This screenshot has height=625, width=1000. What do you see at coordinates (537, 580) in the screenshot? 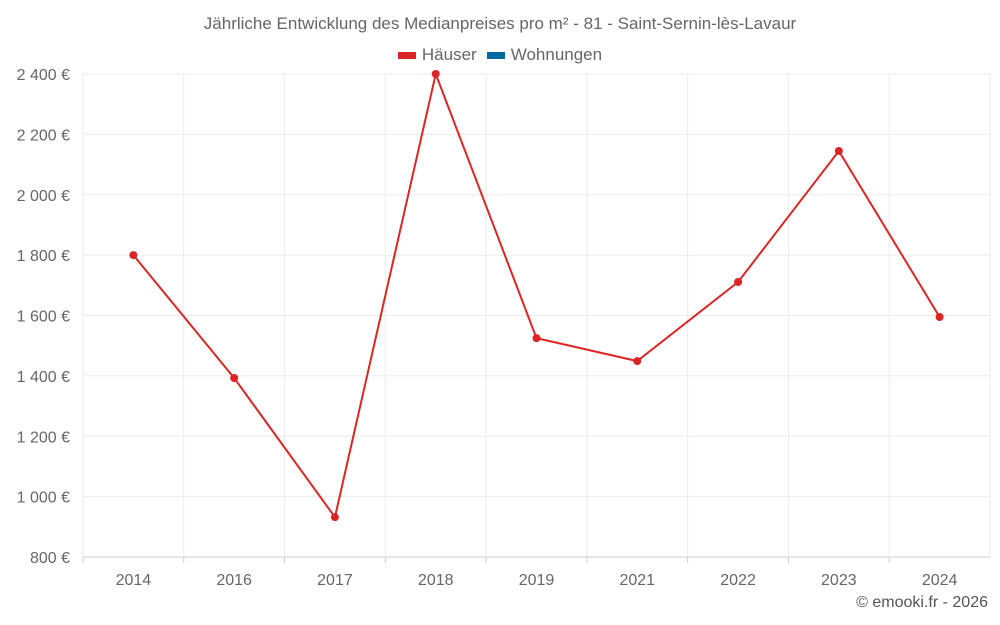
I see `x-tick-label: 2019` at bounding box center [537, 580].